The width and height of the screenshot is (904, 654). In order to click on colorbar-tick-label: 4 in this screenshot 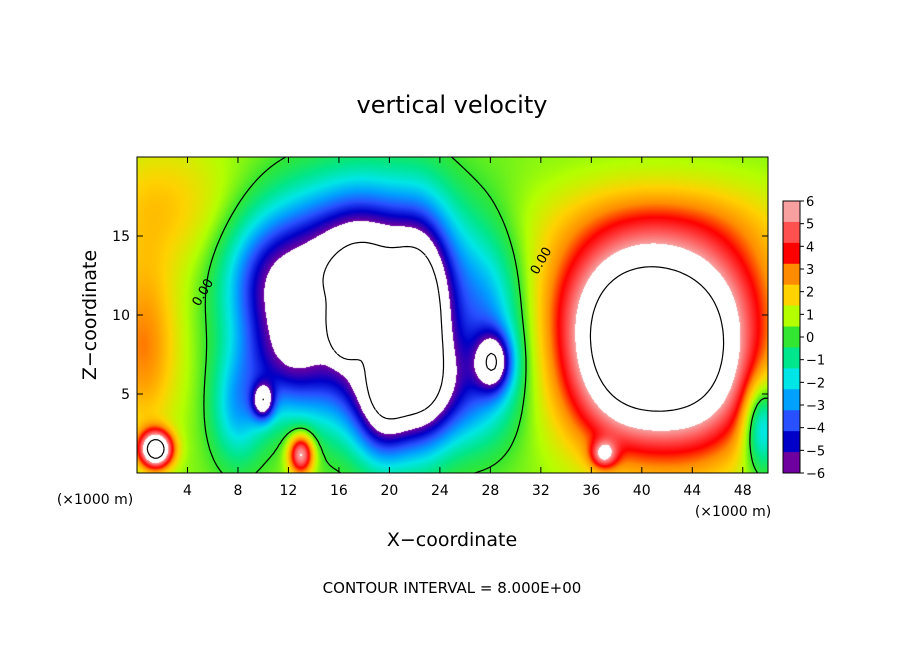, I will do `click(810, 247)`.